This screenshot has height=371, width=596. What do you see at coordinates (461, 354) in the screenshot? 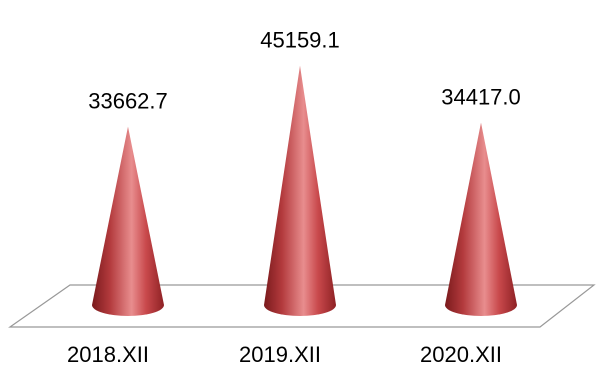
I see `category-tick-label: 2020.XII` at bounding box center [461, 354].